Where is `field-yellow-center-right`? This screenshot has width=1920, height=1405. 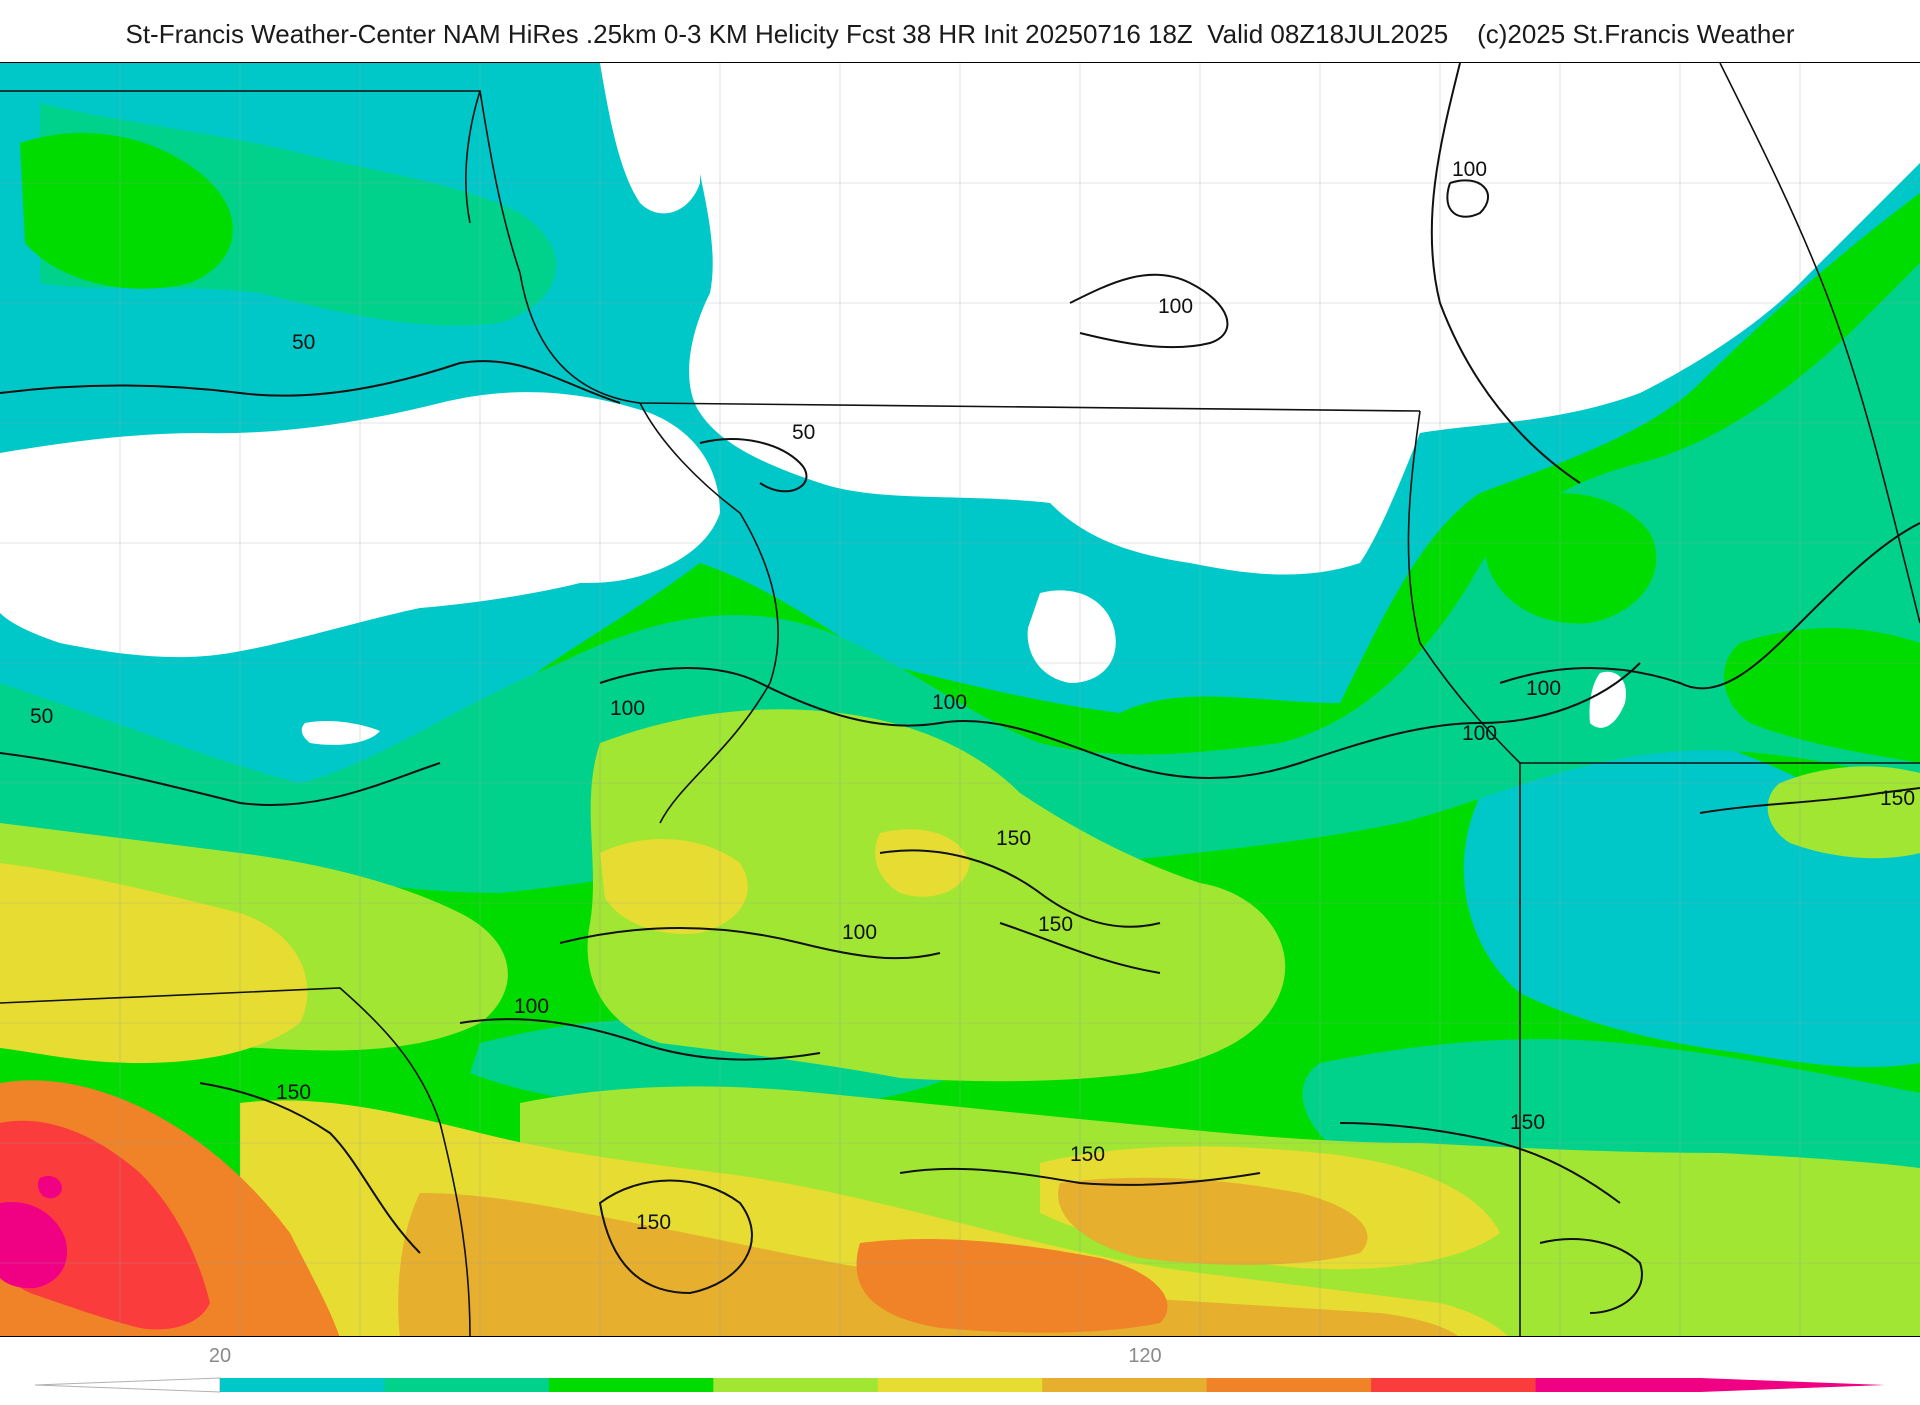
field-yellow-center-right is located at coordinates (922, 863).